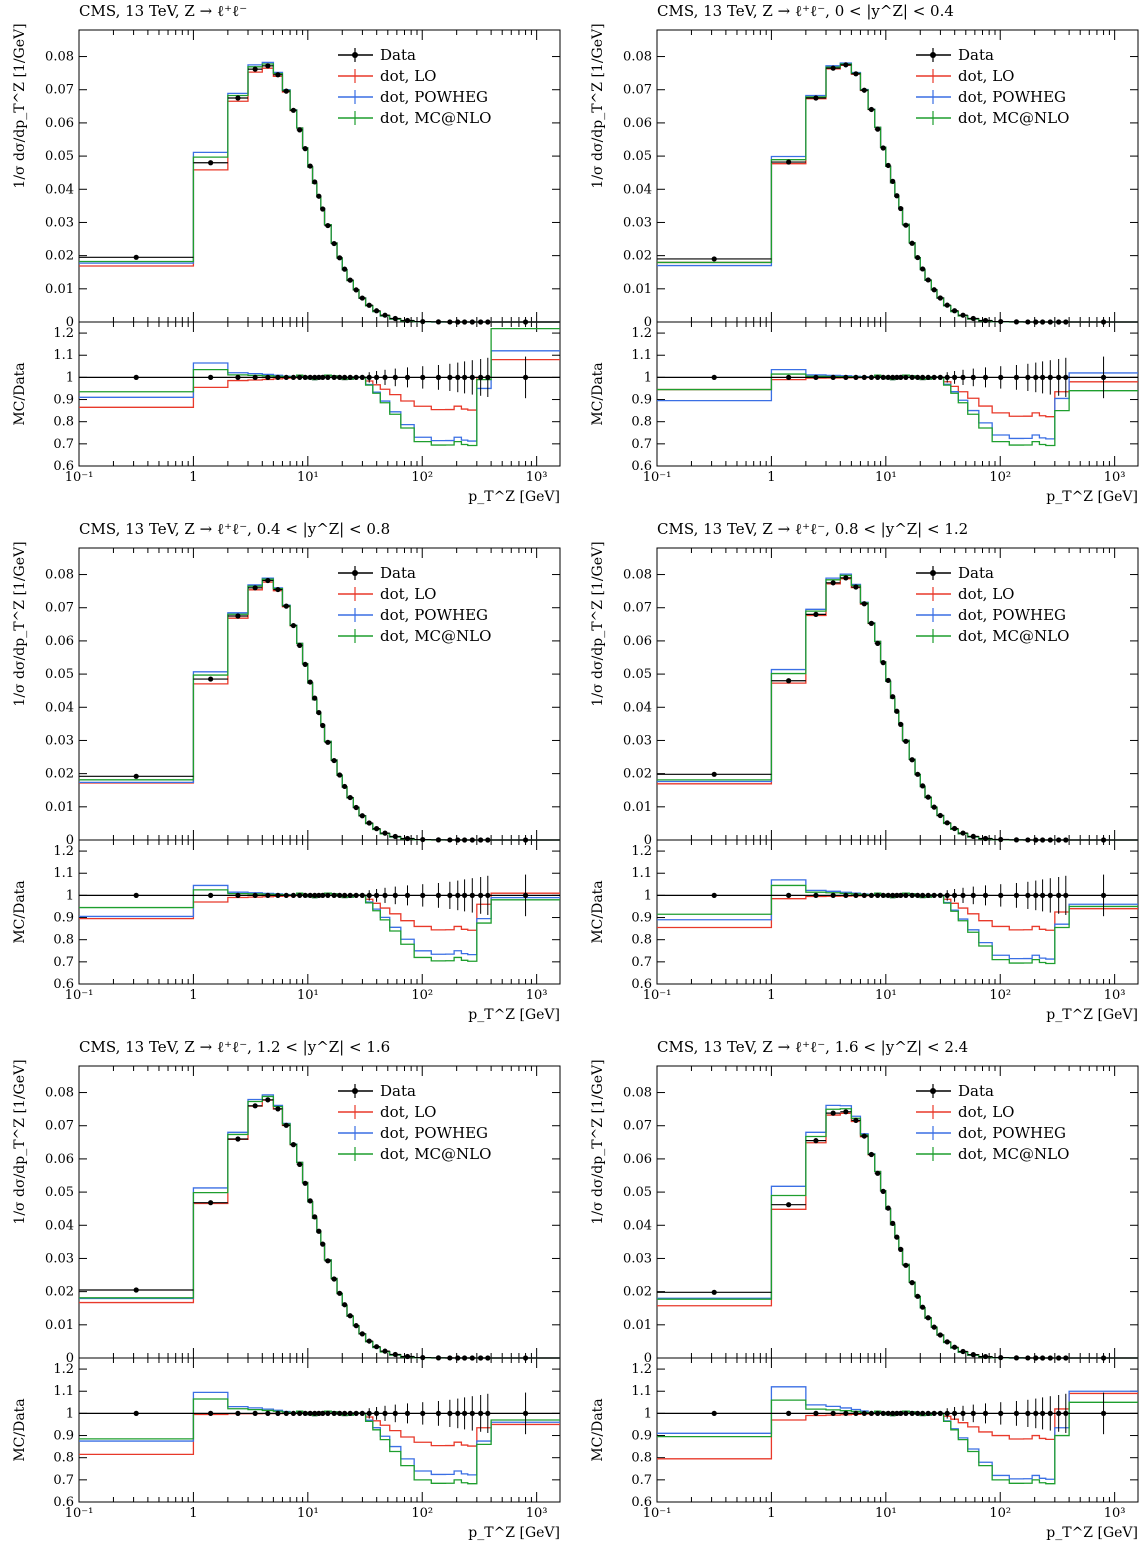  Describe the element at coordinates (63, 940) in the screenshot. I see `ratio-y-tick-label: 0.8` at that location.